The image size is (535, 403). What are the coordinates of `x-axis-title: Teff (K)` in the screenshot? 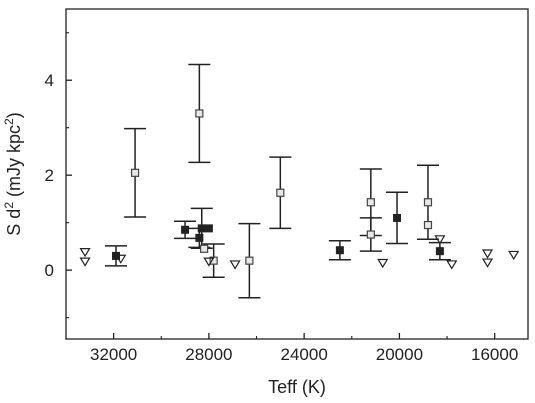 It's located at (297, 387).